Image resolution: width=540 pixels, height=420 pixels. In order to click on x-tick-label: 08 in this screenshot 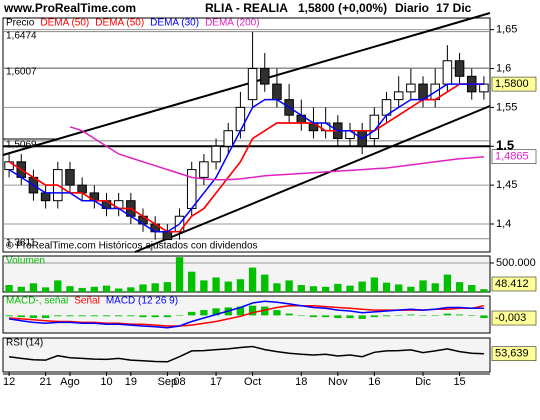, I will do `click(179, 382)`.